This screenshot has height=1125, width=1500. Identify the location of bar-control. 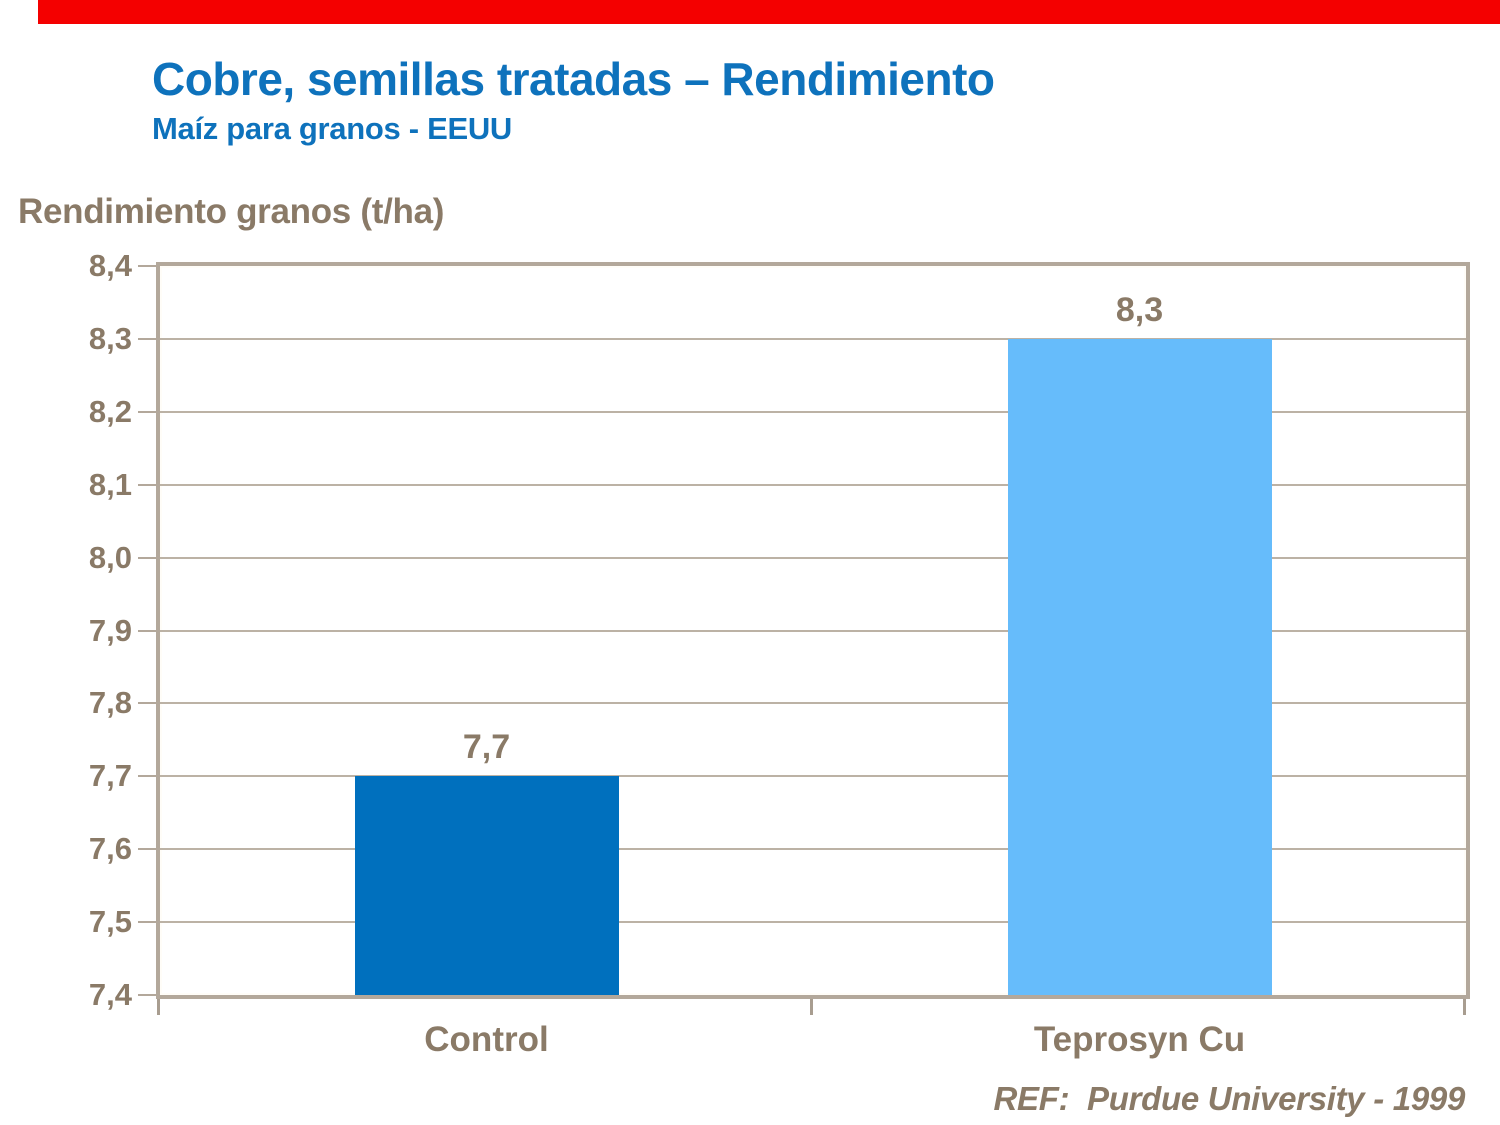
(486, 885).